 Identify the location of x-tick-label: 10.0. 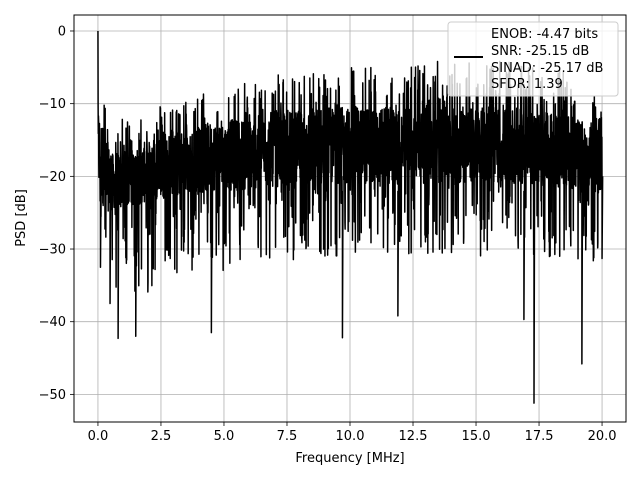
(350, 436).